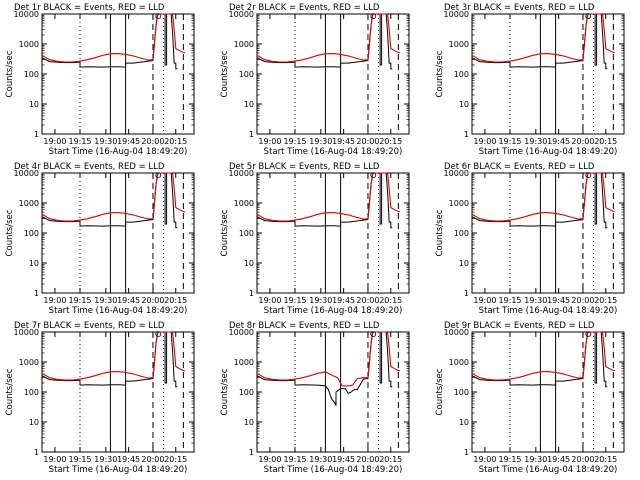  I want to click on panel-title: Det 7r BLACK = Events, RED = LLD, so click(89, 326).